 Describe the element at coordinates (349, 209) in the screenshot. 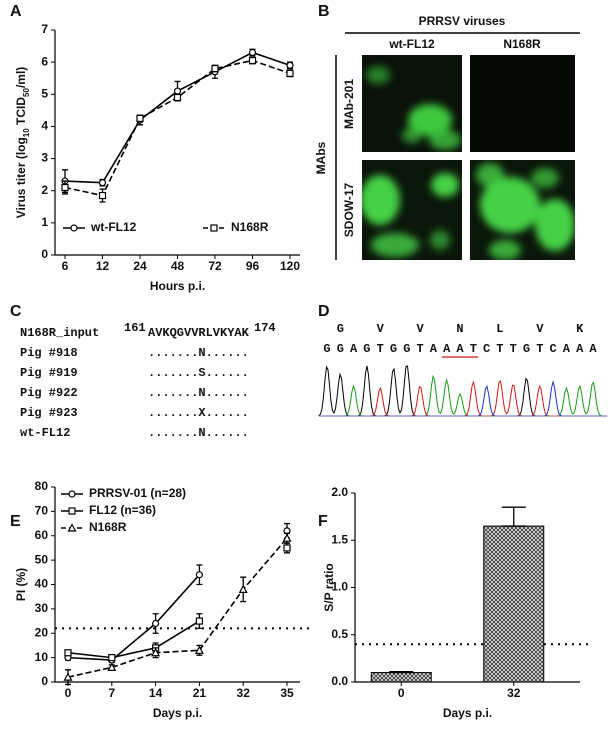

I see `row-label: SDOW-17` at that location.